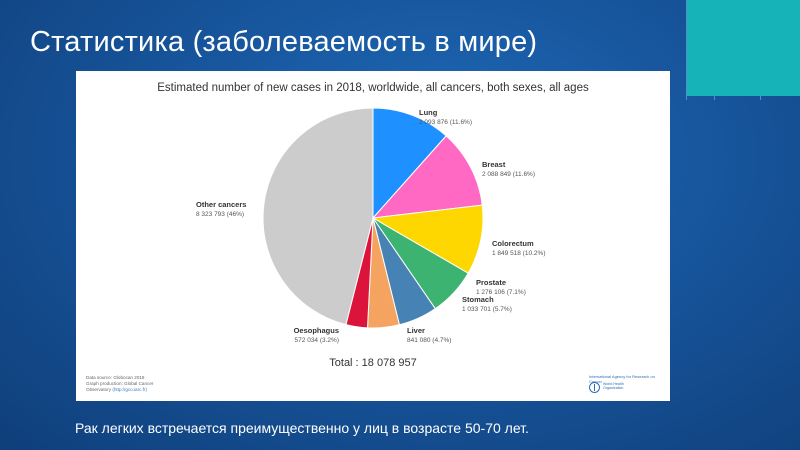 The height and width of the screenshot is (450, 800). I want to click on decorative-accent-box, so click(743, 48).